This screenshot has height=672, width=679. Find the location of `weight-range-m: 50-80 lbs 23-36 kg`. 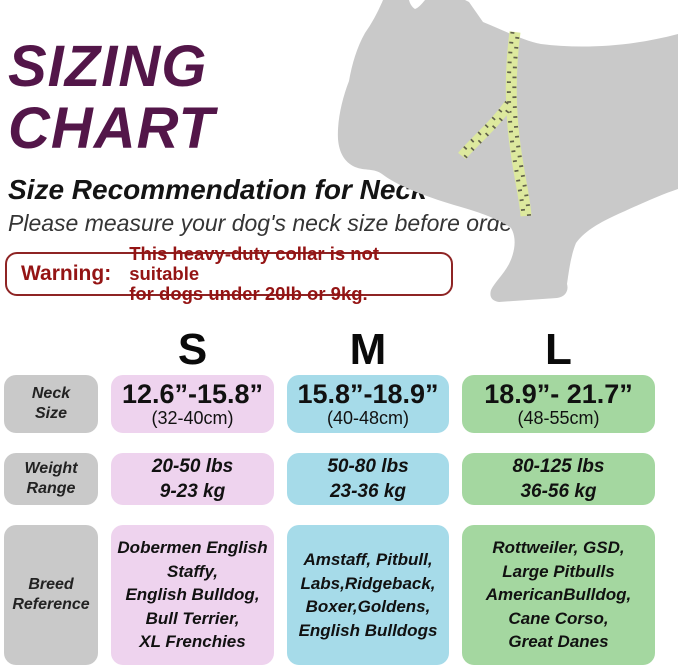

weight-range-m: 50-80 lbs 23-36 kg is located at coordinates (368, 479).